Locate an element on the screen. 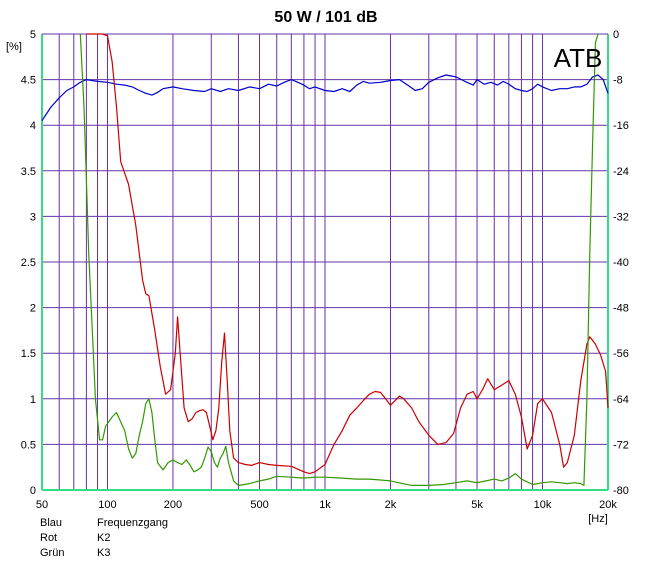  x-axis-unit: [Hz] is located at coordinates (598, 519).